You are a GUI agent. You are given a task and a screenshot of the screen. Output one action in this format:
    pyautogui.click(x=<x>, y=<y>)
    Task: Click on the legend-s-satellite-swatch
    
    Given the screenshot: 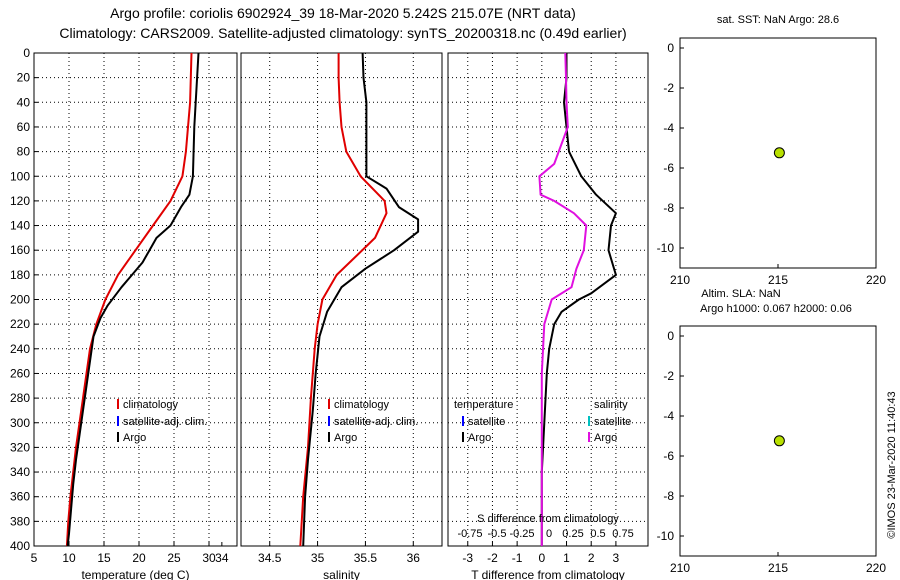 What is the action you would take?
    pyautogui.click(x=589, y=421)
    